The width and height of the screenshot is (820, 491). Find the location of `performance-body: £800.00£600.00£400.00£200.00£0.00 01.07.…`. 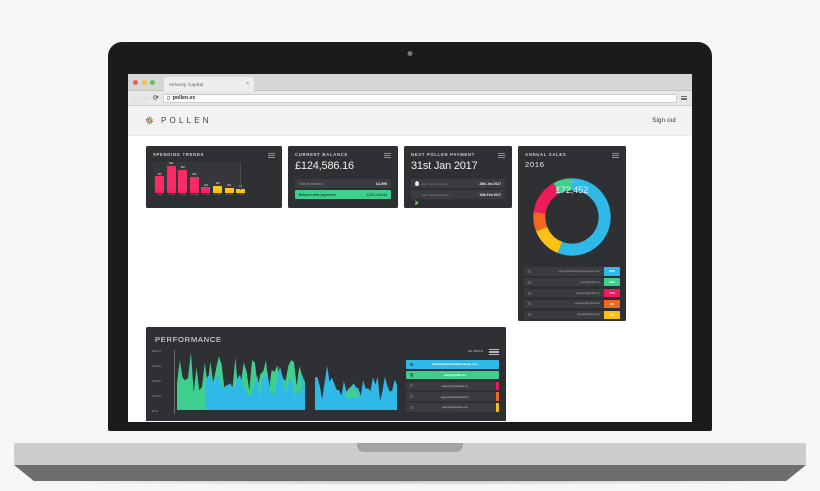

performance-body: £800.00£600.00£400.00£200.00£0.00 01.07.… is located at coordinates (326, 382).